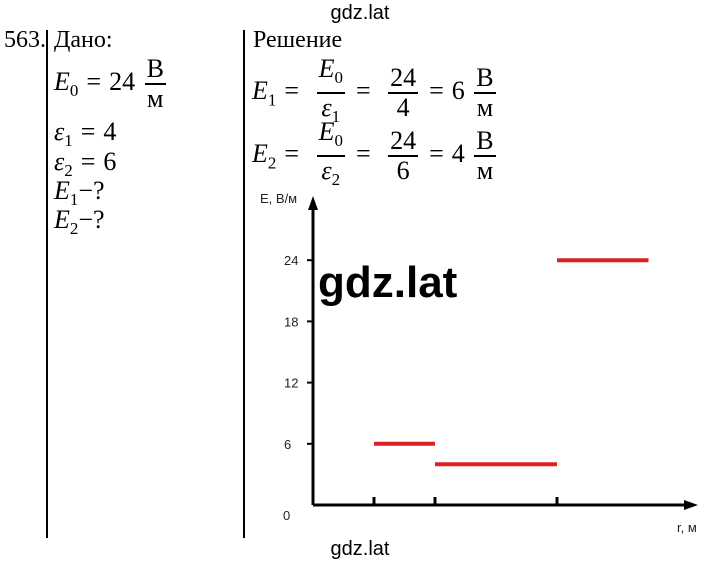  What do you see at coordinates (278, 198) in the screenshot?
I see `y-axis-label: E, В/м` at bounding box center [278, 198].